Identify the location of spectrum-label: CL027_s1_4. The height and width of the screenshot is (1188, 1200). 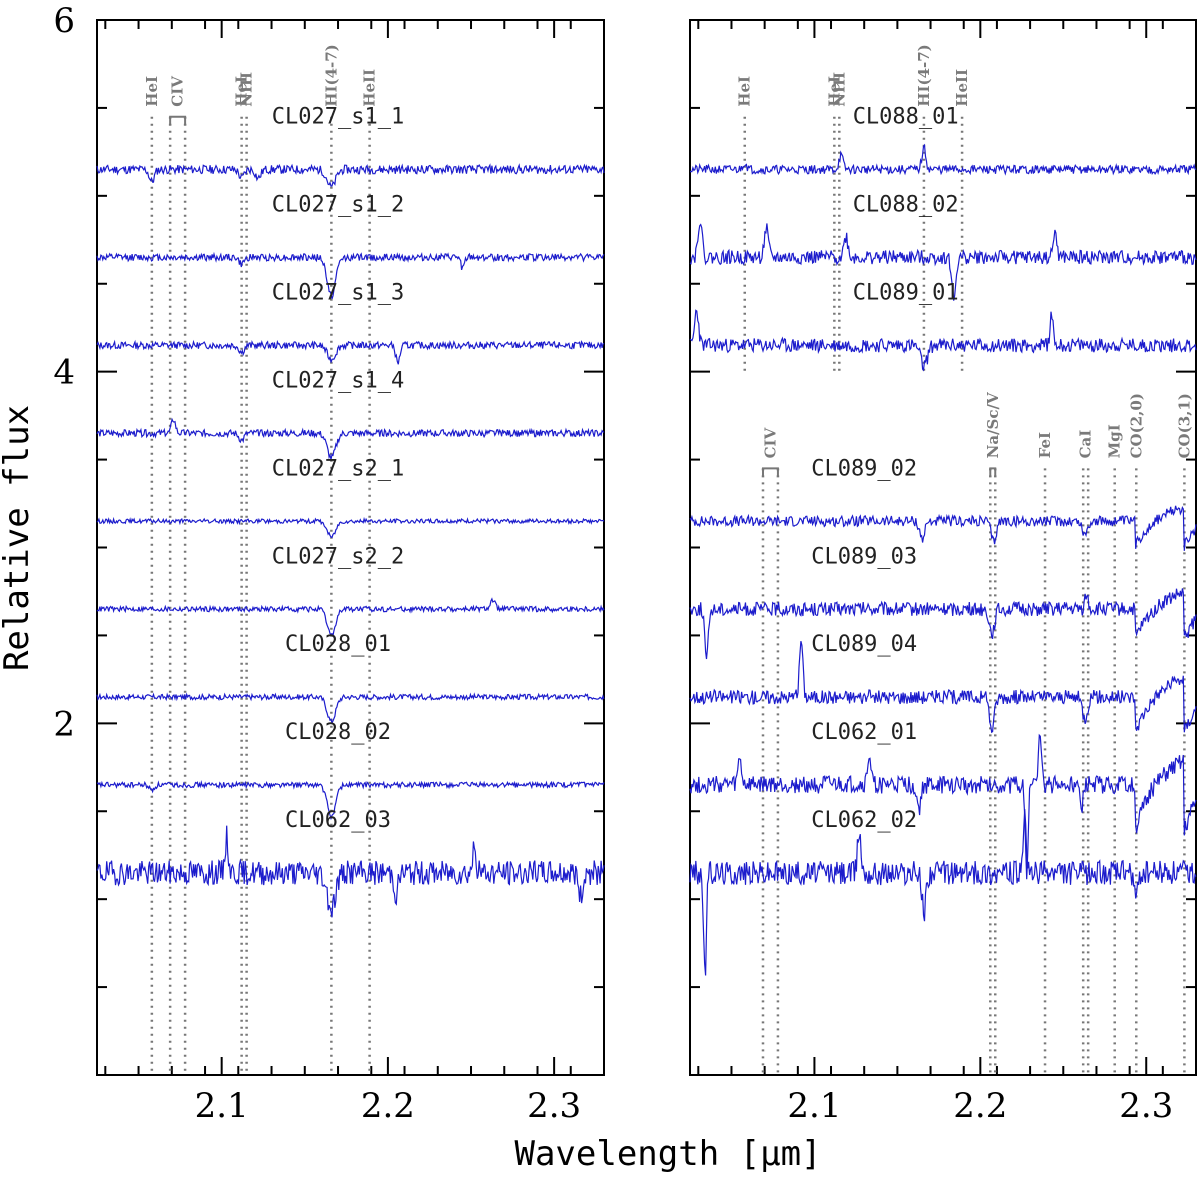
(338, 380).